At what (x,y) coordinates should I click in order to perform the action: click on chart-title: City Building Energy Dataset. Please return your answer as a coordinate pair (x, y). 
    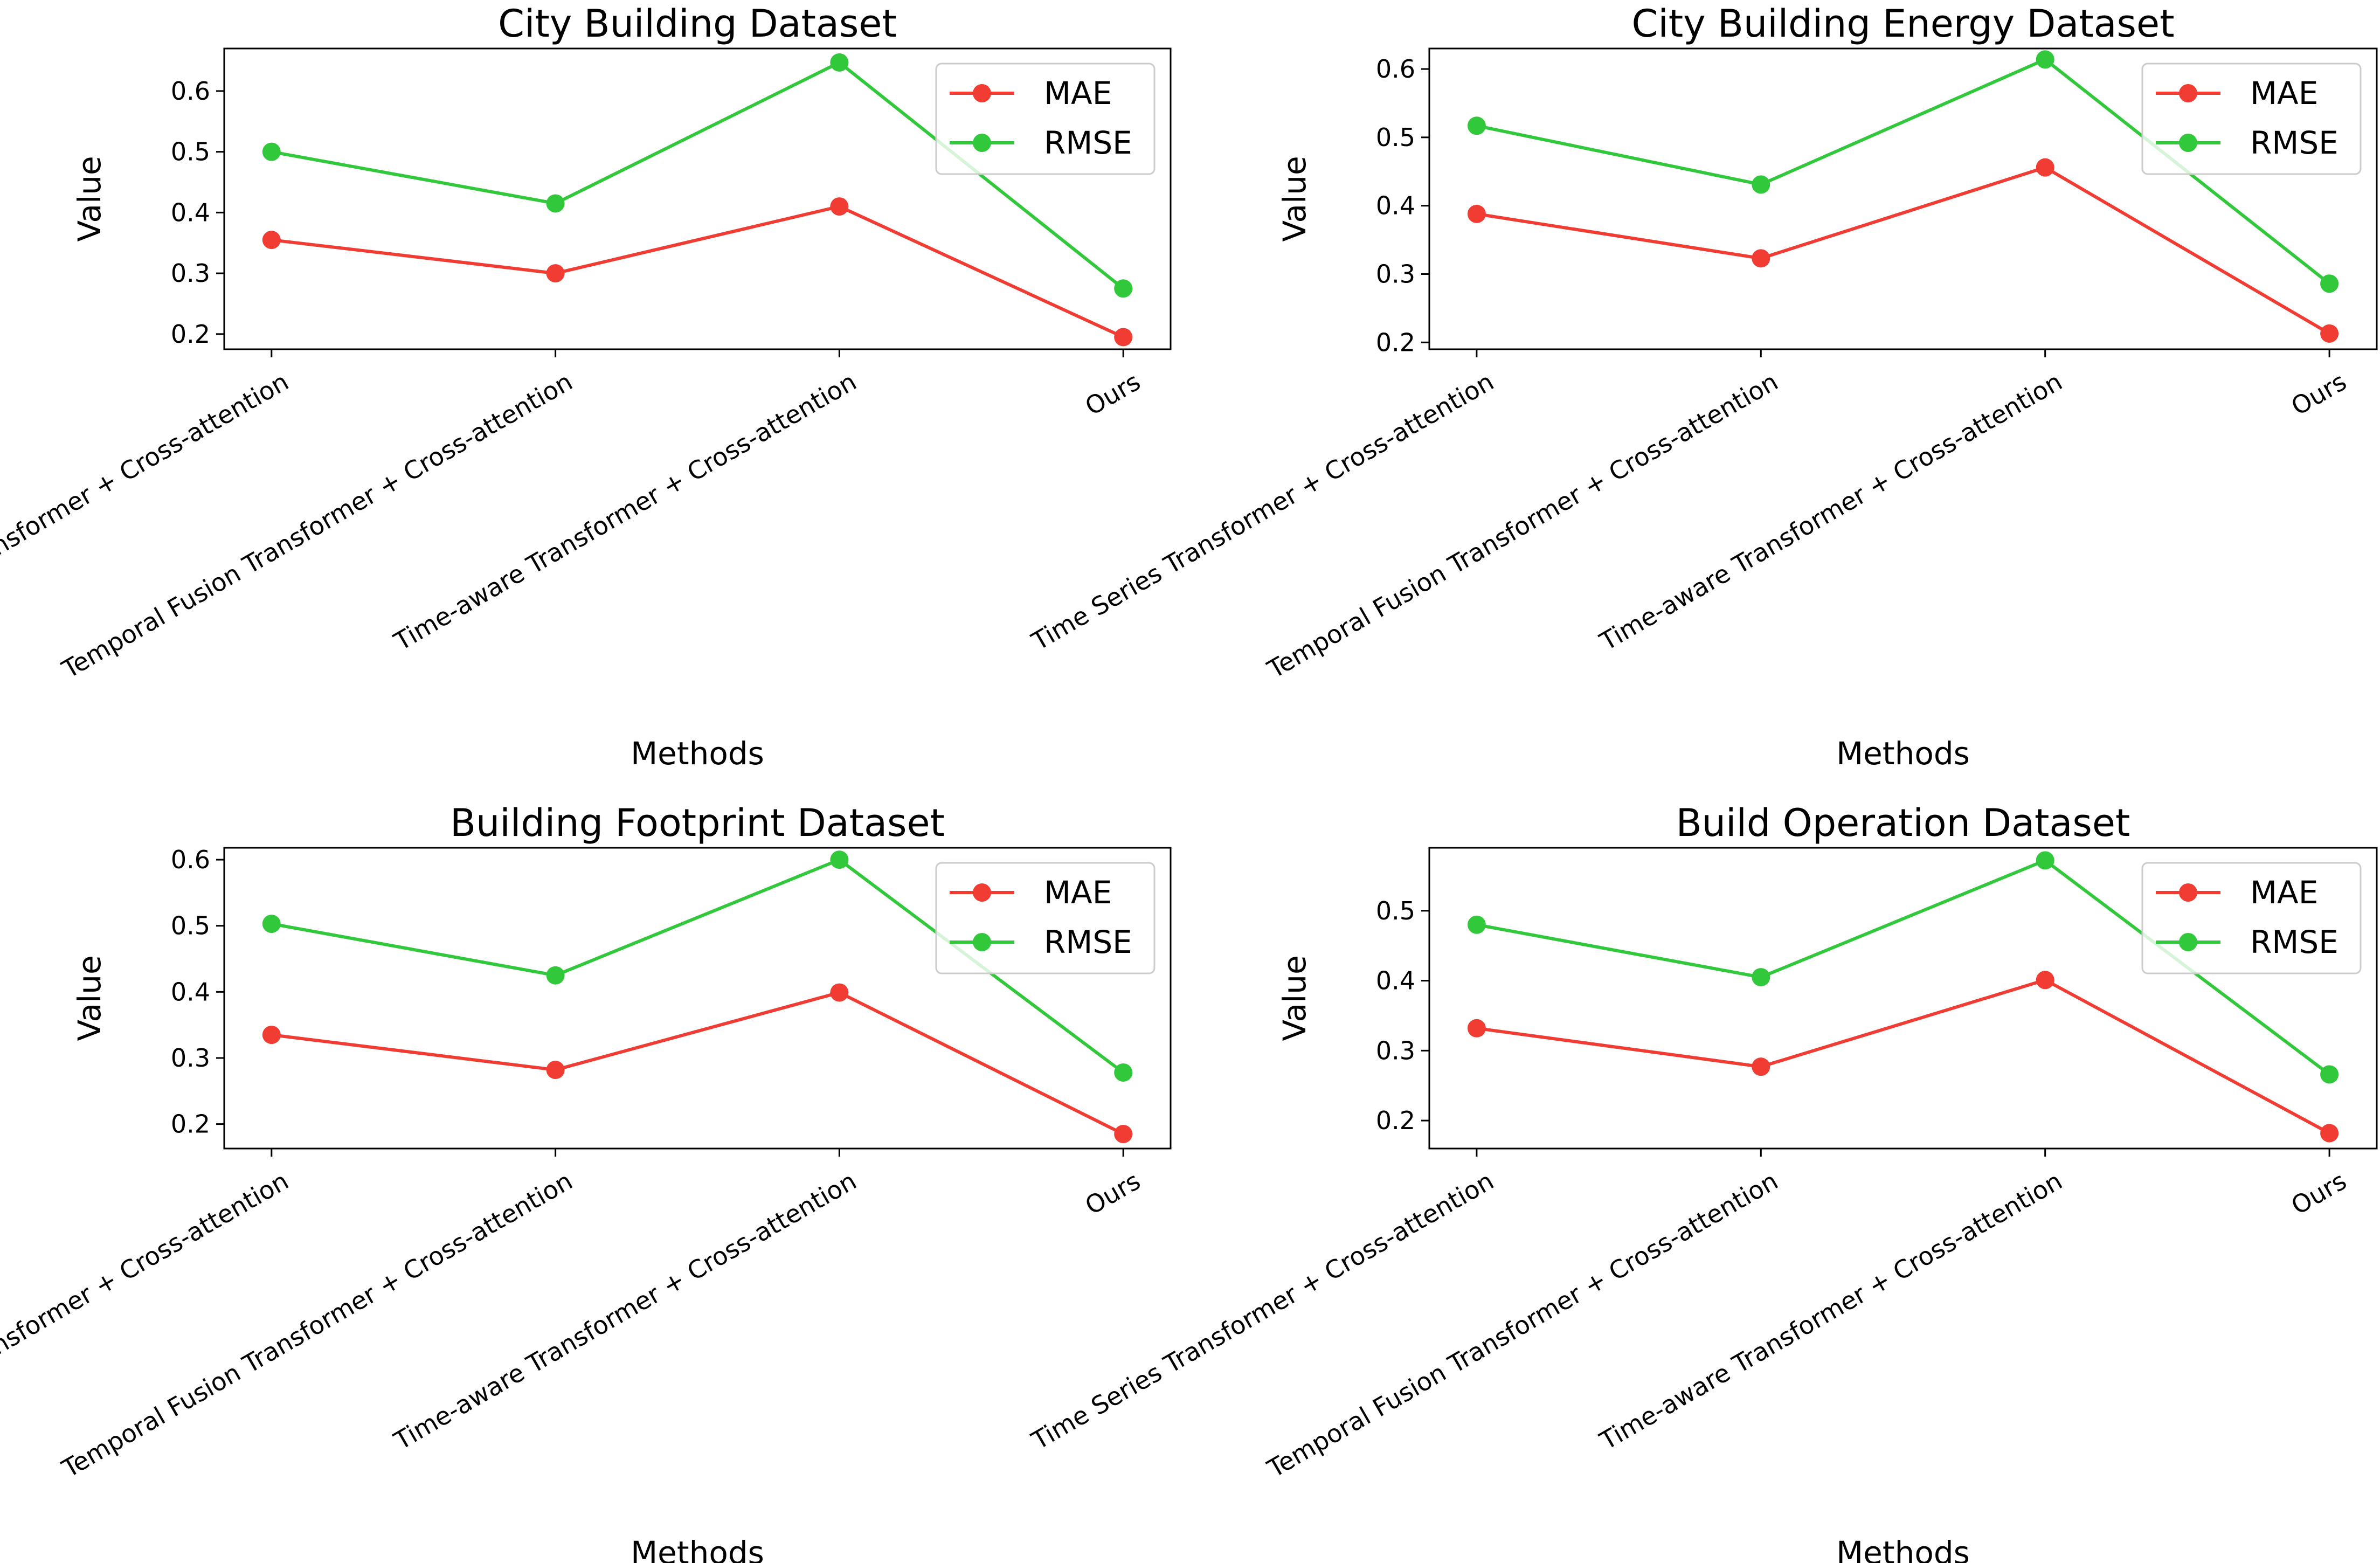
    Looking at the image, I should click on (1902, 24).